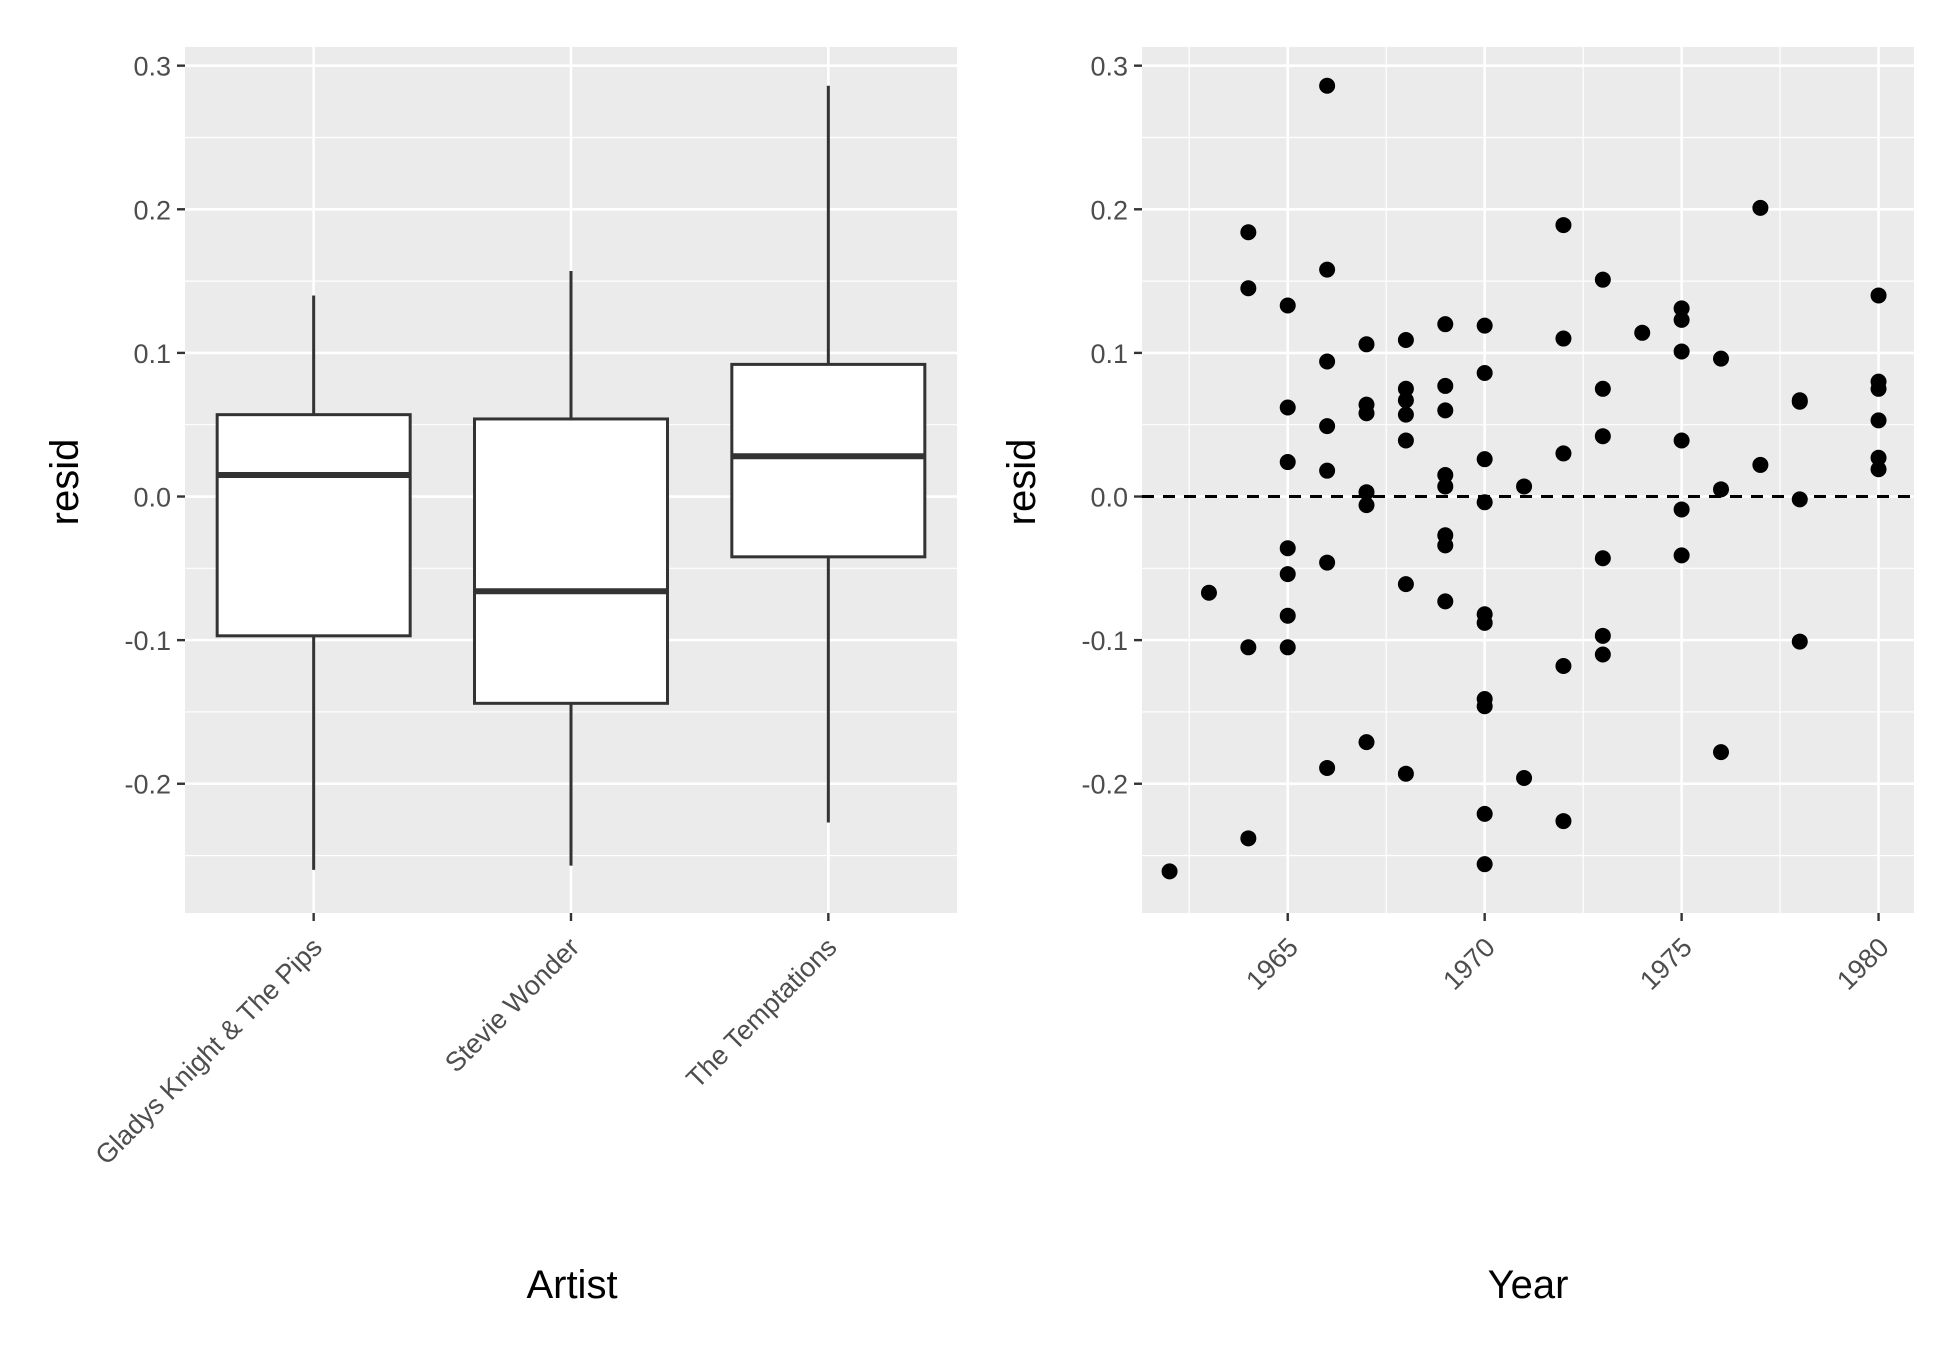  I want to click on y-tick-label: 0.0, so click(1109, 498).